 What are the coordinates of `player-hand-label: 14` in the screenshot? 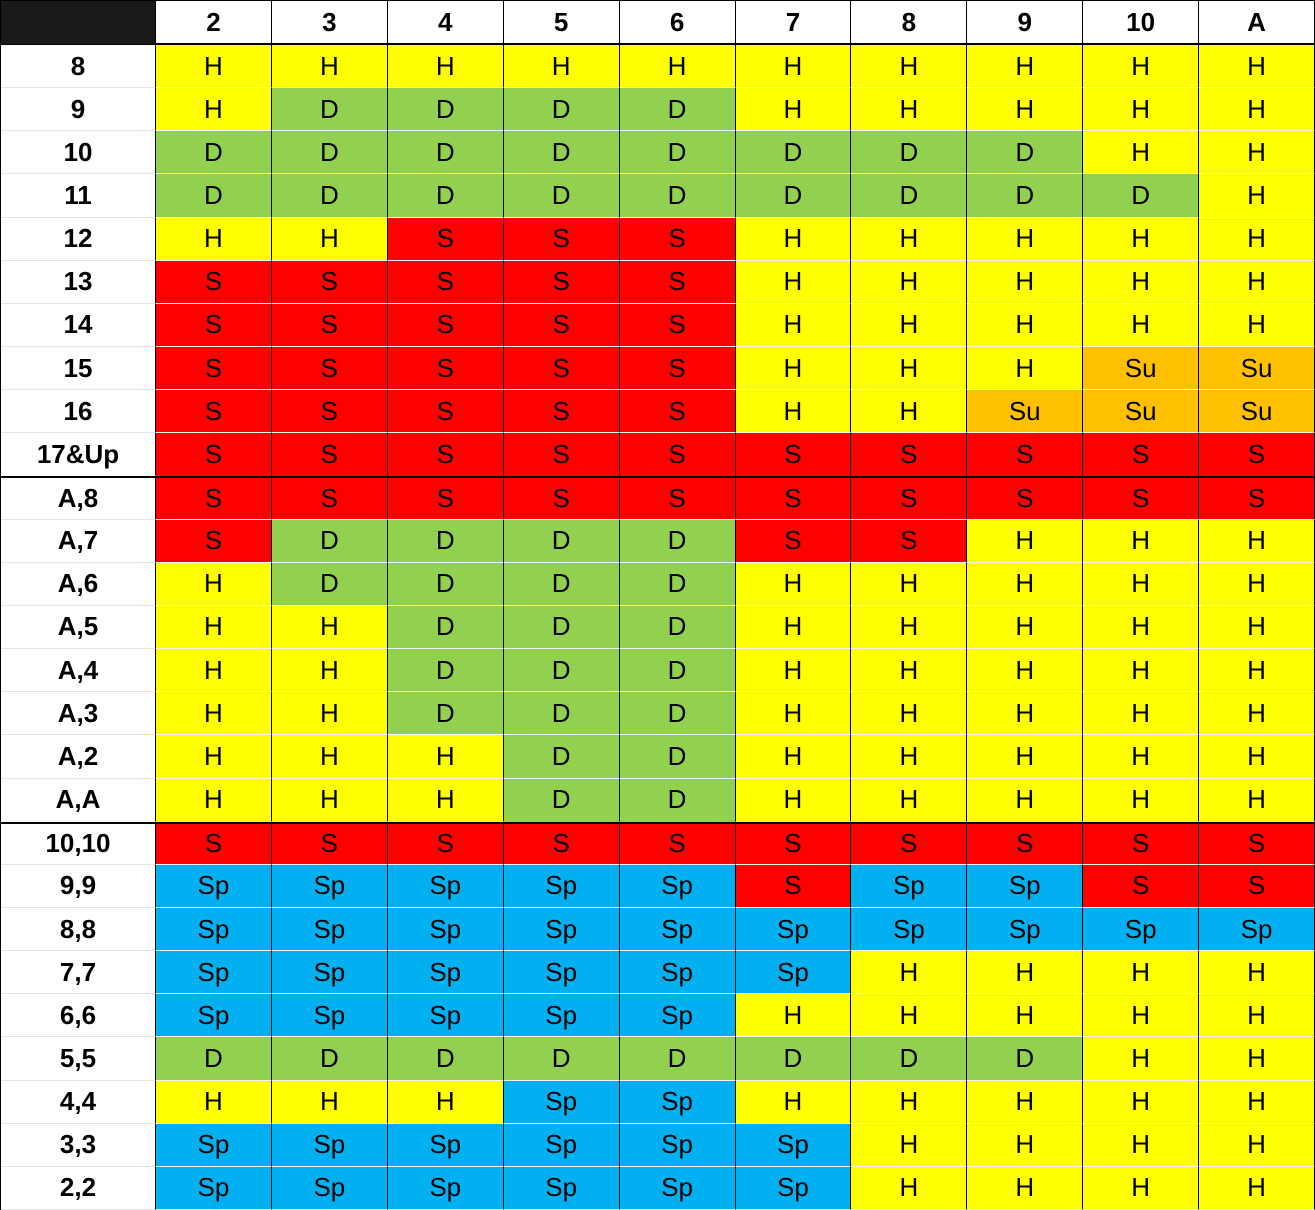 It's located at (78, 325).